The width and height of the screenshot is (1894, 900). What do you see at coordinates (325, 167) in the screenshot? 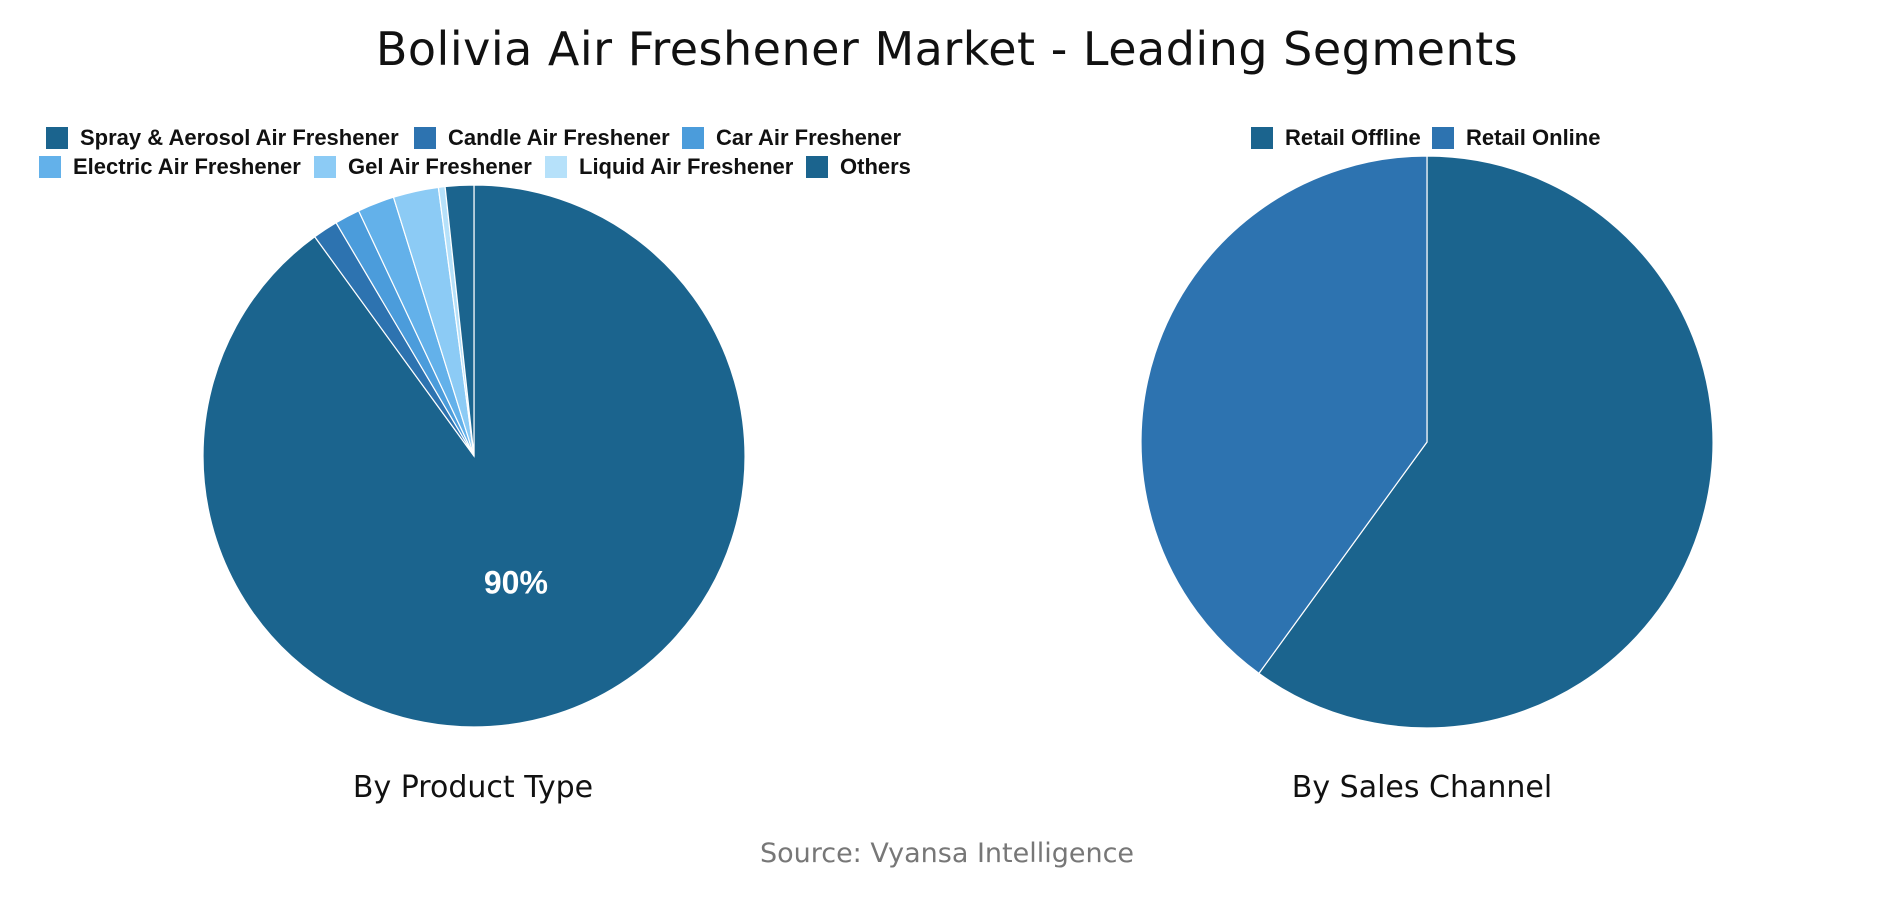
I see `legend-swatch-gel-air-freshener` at bounding box center [325, 167].